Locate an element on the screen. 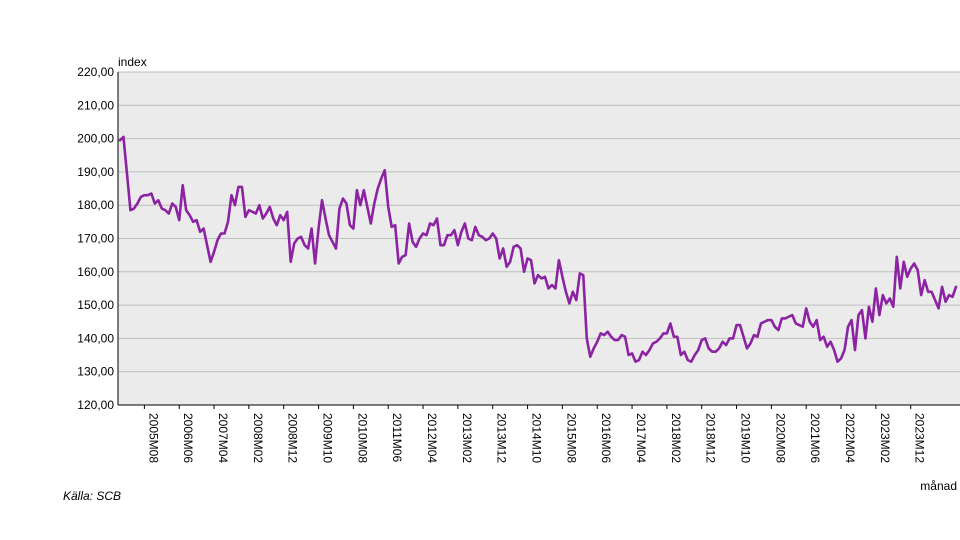 The width and height of the screenshot is (960, 540). x-tick-label: 2016M06 is located at coordinates (606, 438).